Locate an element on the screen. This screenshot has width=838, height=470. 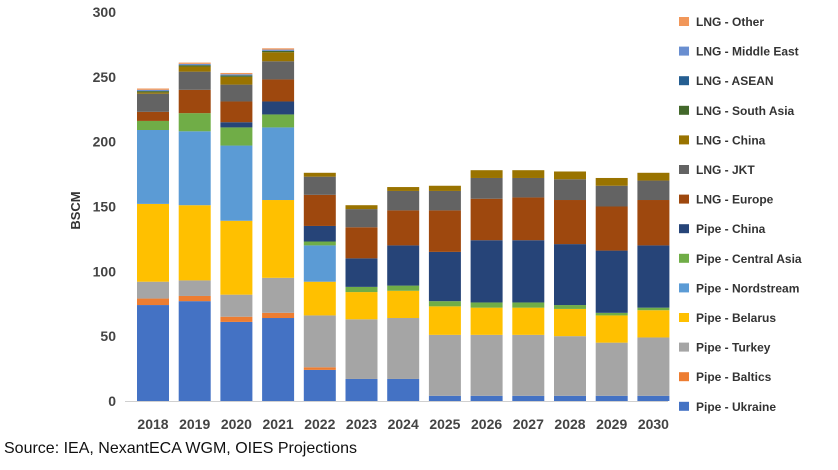
x-tick-label: 2028 is located at coordinates (569, 424).